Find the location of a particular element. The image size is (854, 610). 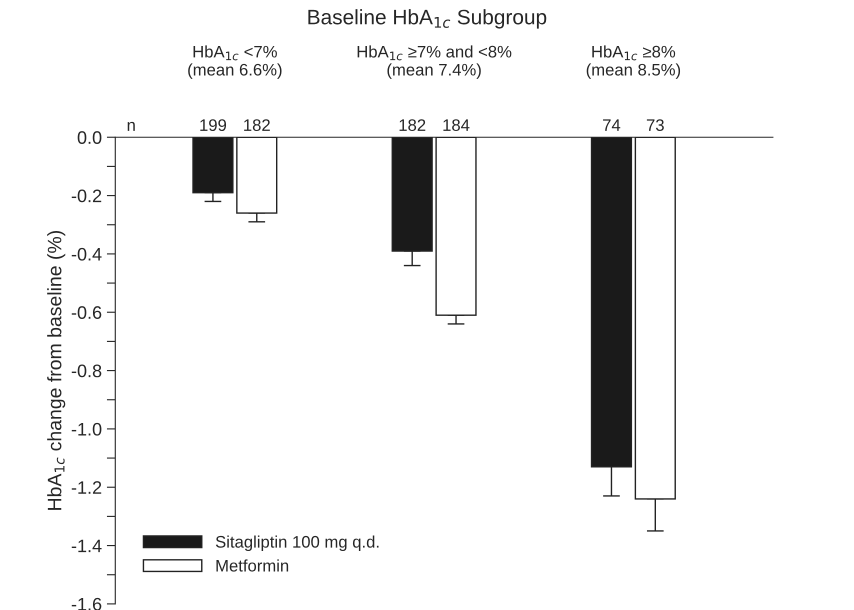

legend-label: Metformin is located at coordinates (252, 565).